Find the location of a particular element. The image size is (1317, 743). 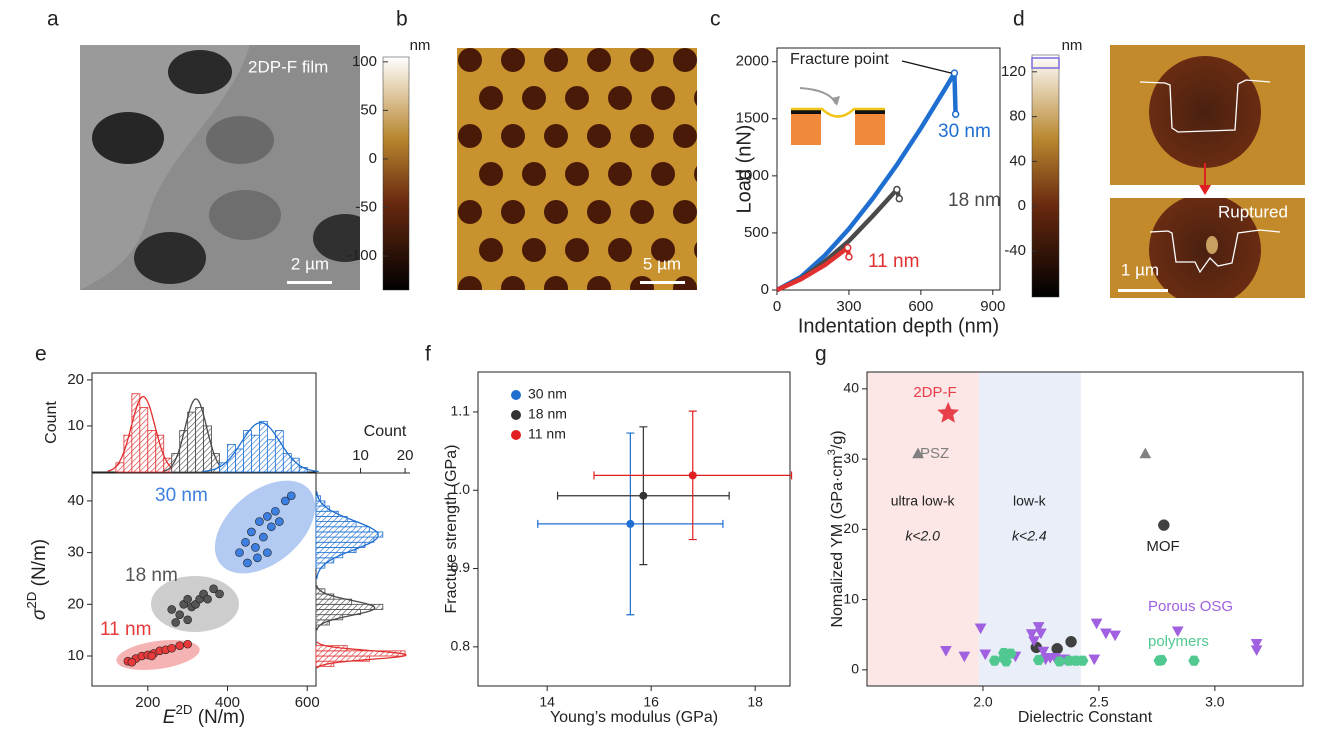

panel-label: b is located at coordinates (402, 19).